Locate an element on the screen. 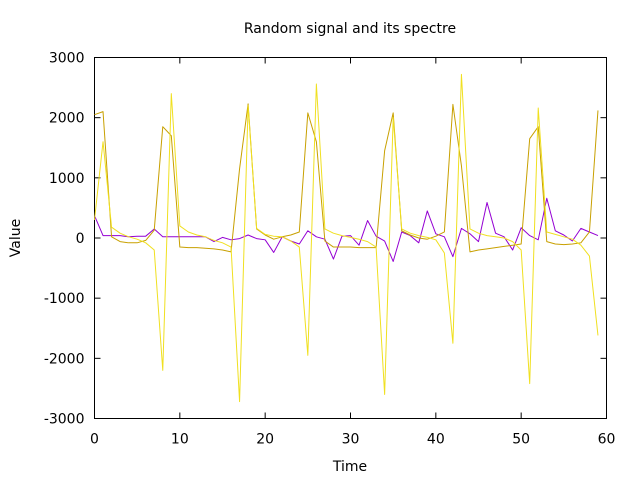 The height and width of the screenshot is (480, 640). series-line-signal is located at coordinates (346, 229).